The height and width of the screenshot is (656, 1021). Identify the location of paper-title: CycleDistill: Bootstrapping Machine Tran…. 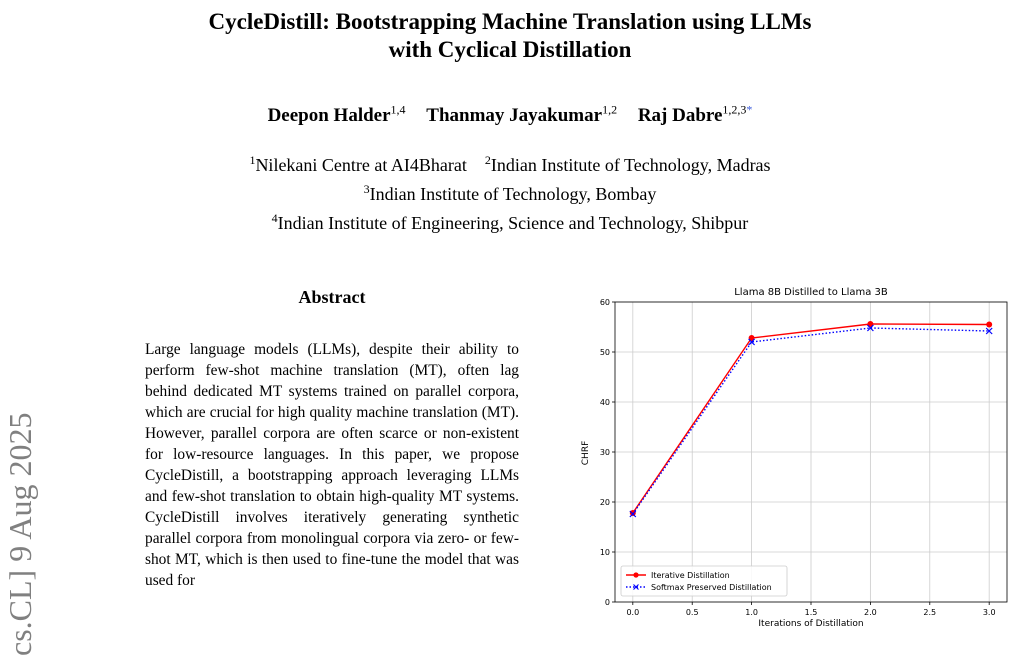
(510, 36).